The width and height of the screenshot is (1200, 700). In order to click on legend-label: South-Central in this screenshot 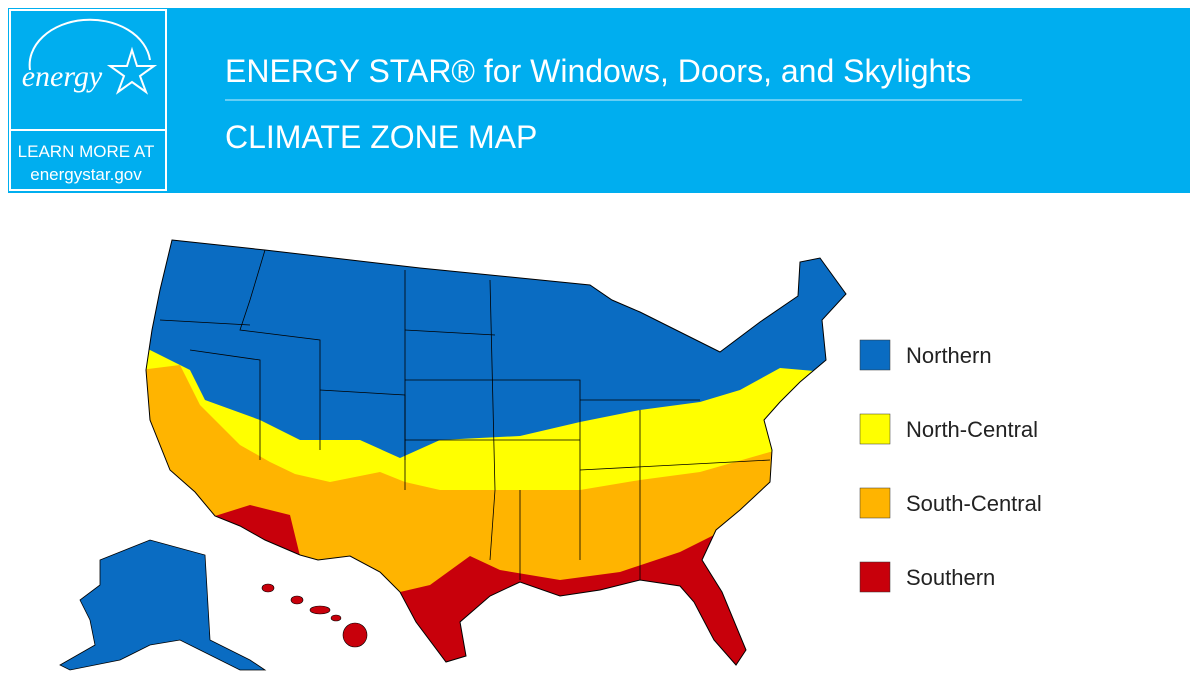, I will do `click(974, 503)`.